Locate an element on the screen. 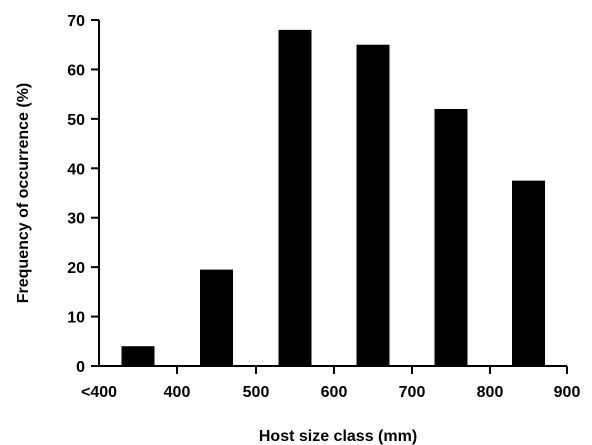 The height and width of the screenshot is (445, 592). y-axis-ticks: 0 10 20 30 40 50 60 70 is located at coordinates (83, 194).